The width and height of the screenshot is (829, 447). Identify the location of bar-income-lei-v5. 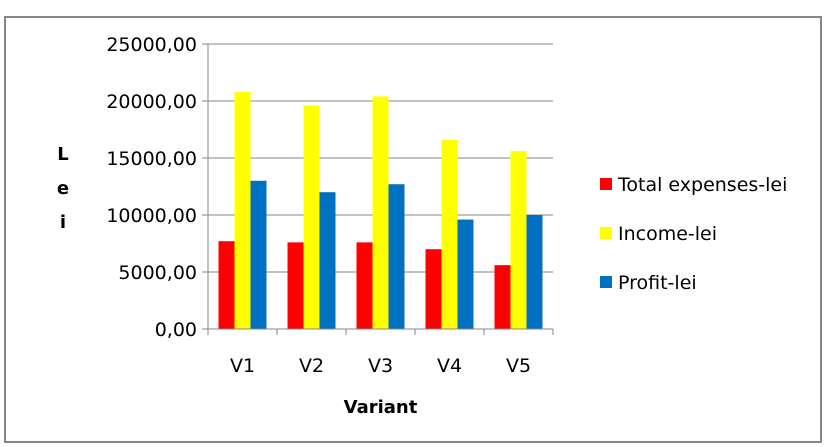
(518, 240).